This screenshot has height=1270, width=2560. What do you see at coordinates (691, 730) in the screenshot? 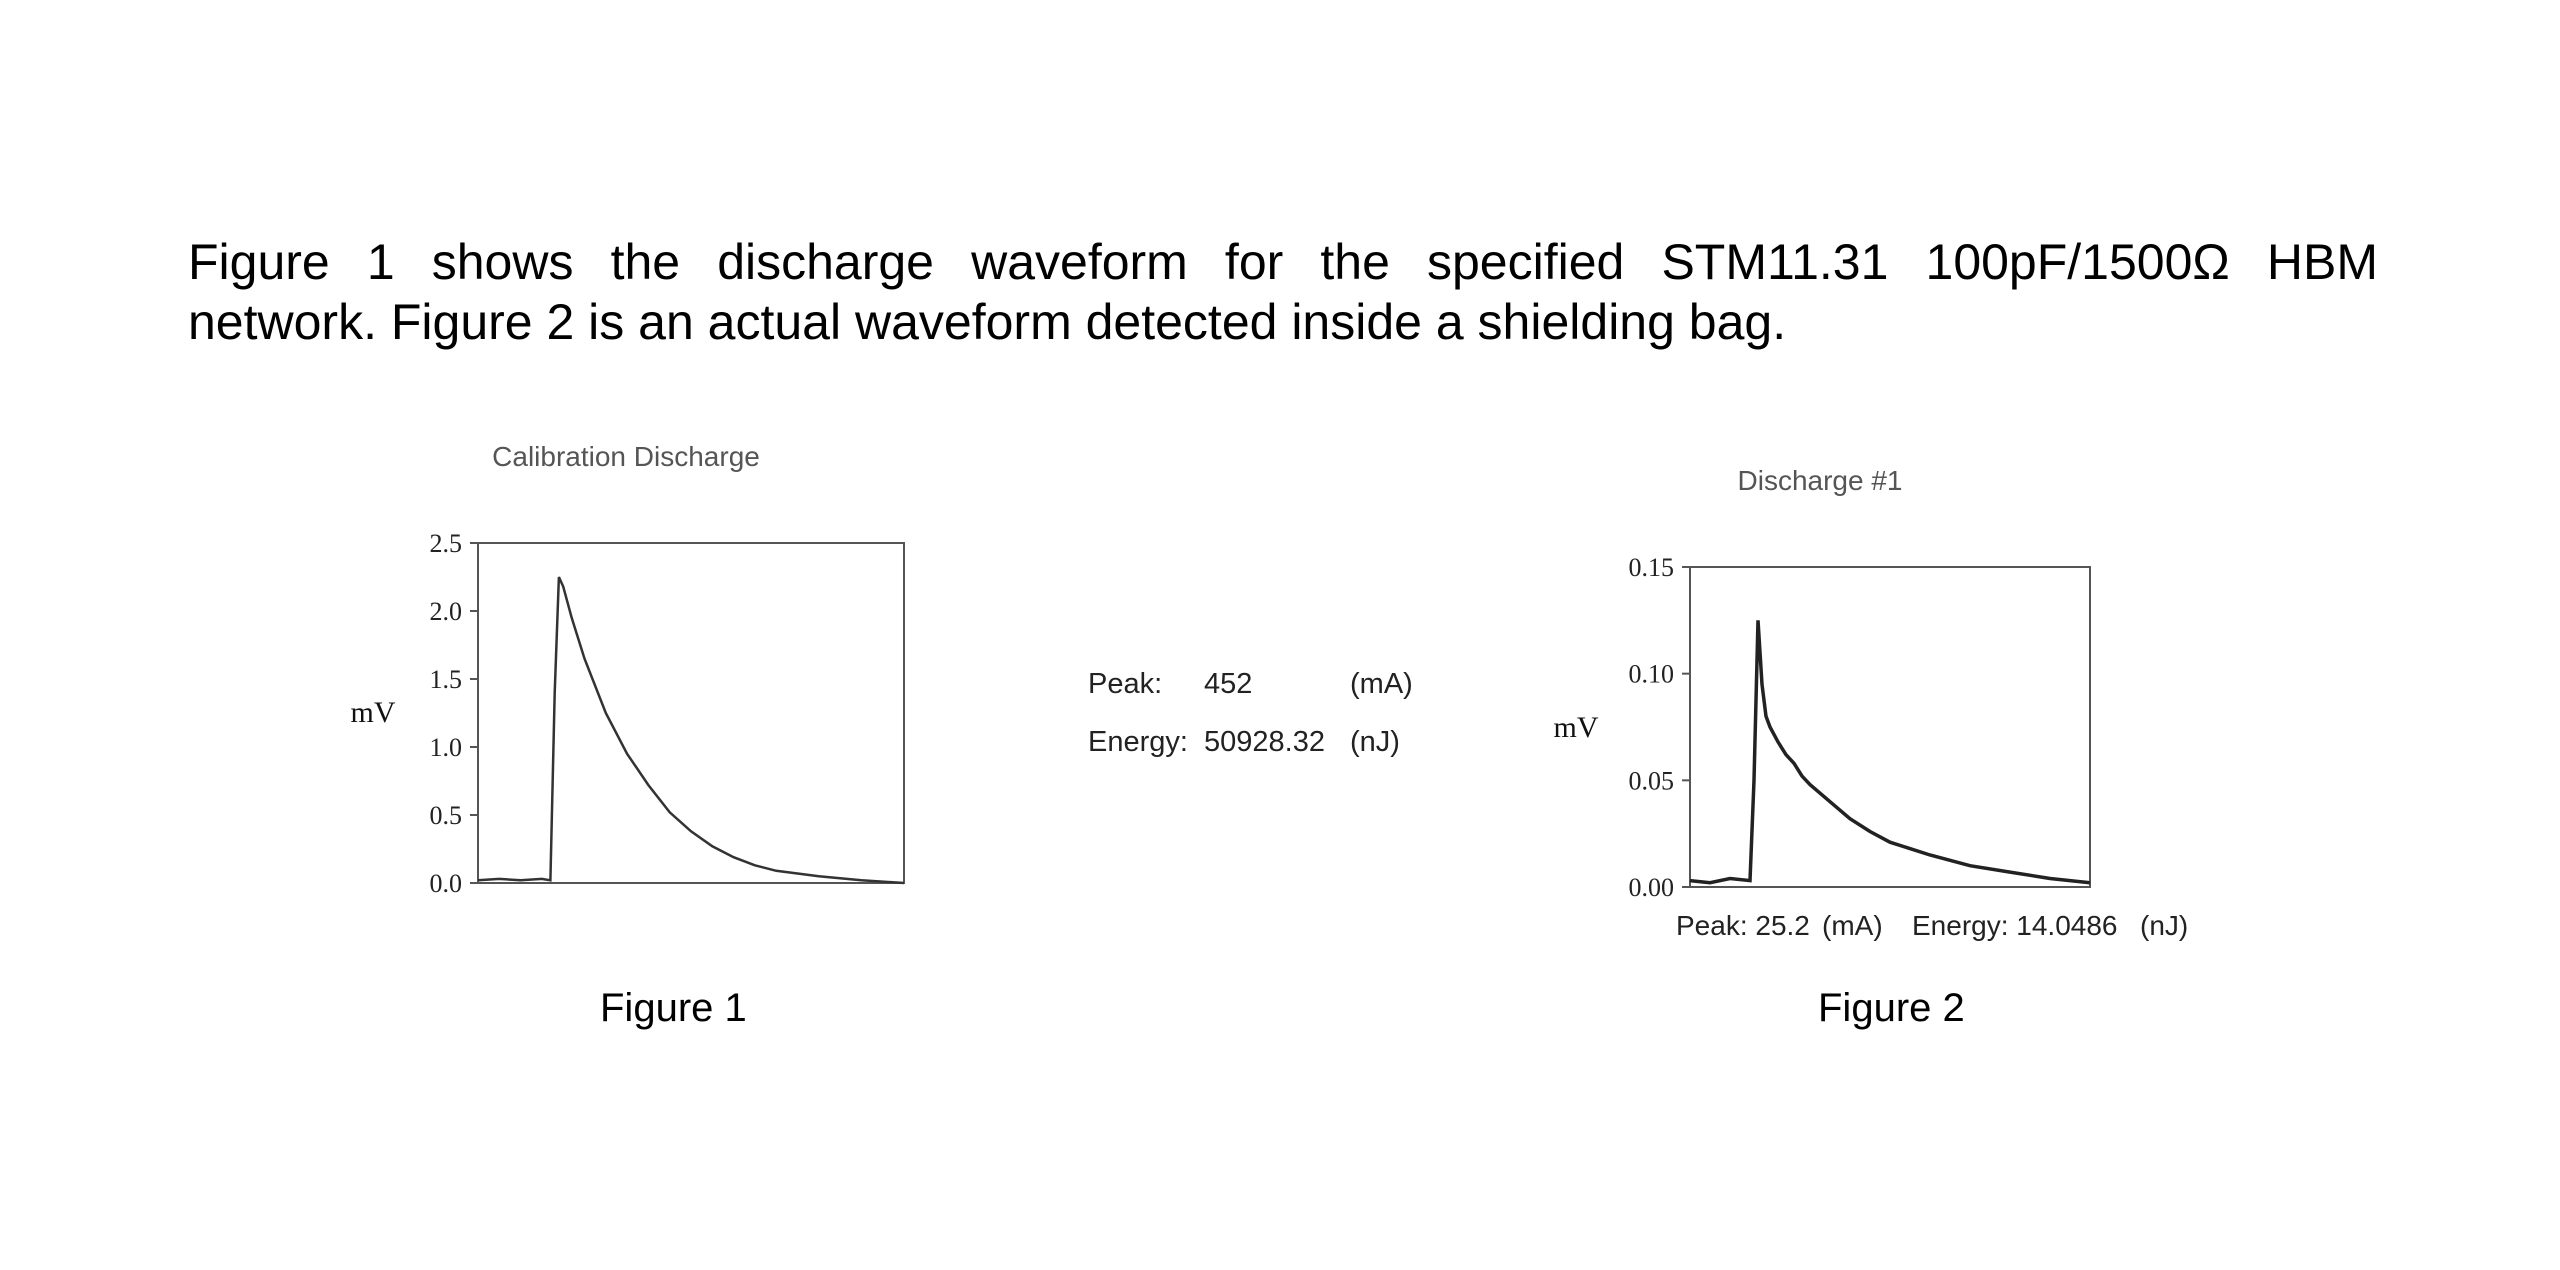
I see `chart-1-series-line` at bounding box center [691, 730].